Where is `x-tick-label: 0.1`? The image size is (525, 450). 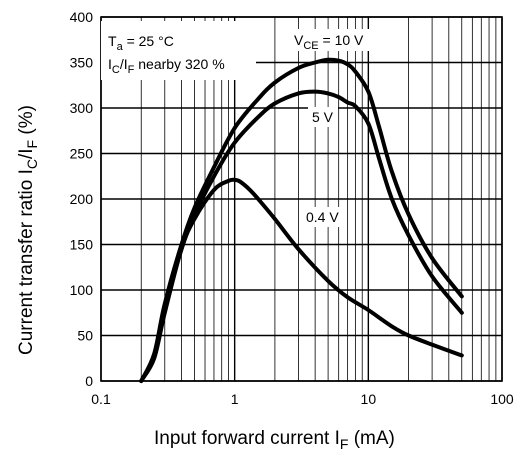 x-tick-label: 0.1 is located at coordinates (101, 399).